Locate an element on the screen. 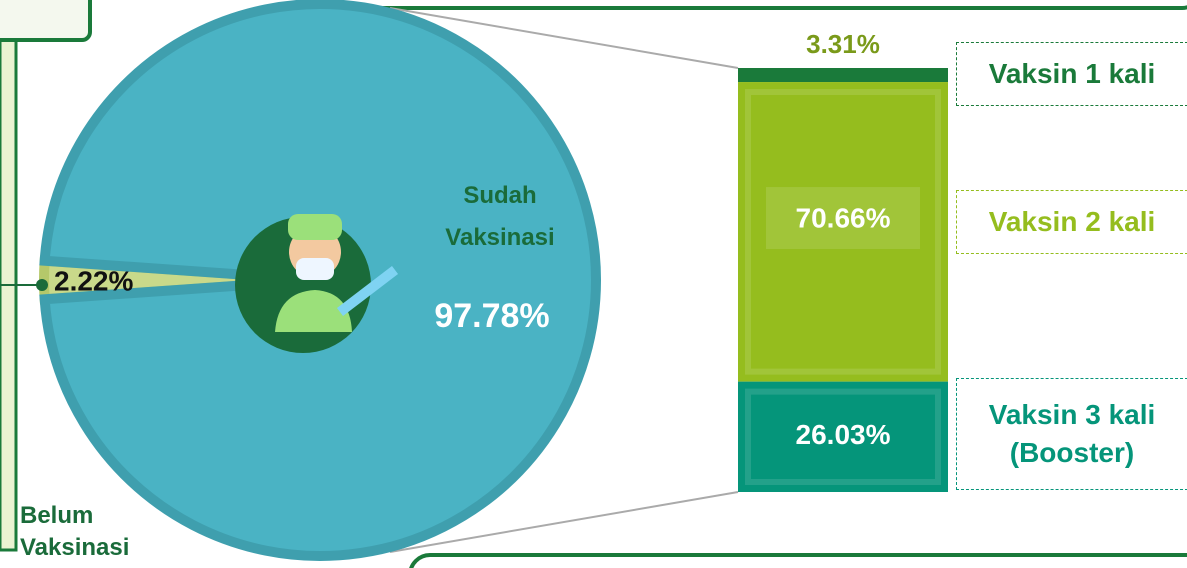 This screenshot has width=1187, height=568. category-label: Sudah Vaksinasi is located at coordinates (500, 216).